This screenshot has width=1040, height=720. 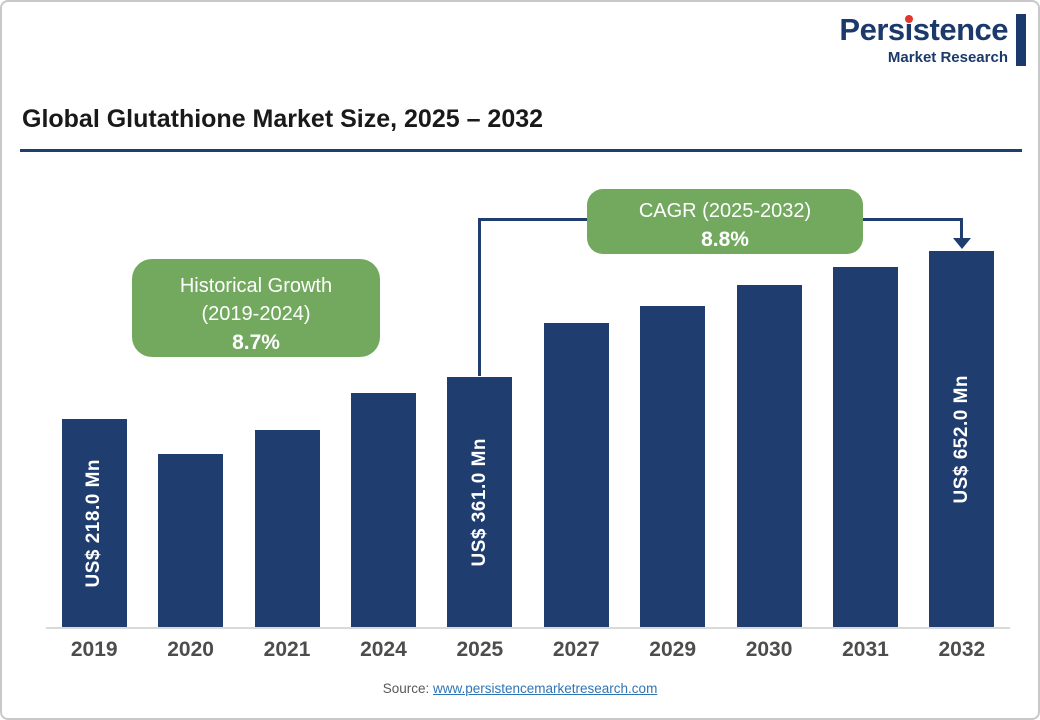 I want to click on logo-accent-bar, so click(x=1021, y=40).